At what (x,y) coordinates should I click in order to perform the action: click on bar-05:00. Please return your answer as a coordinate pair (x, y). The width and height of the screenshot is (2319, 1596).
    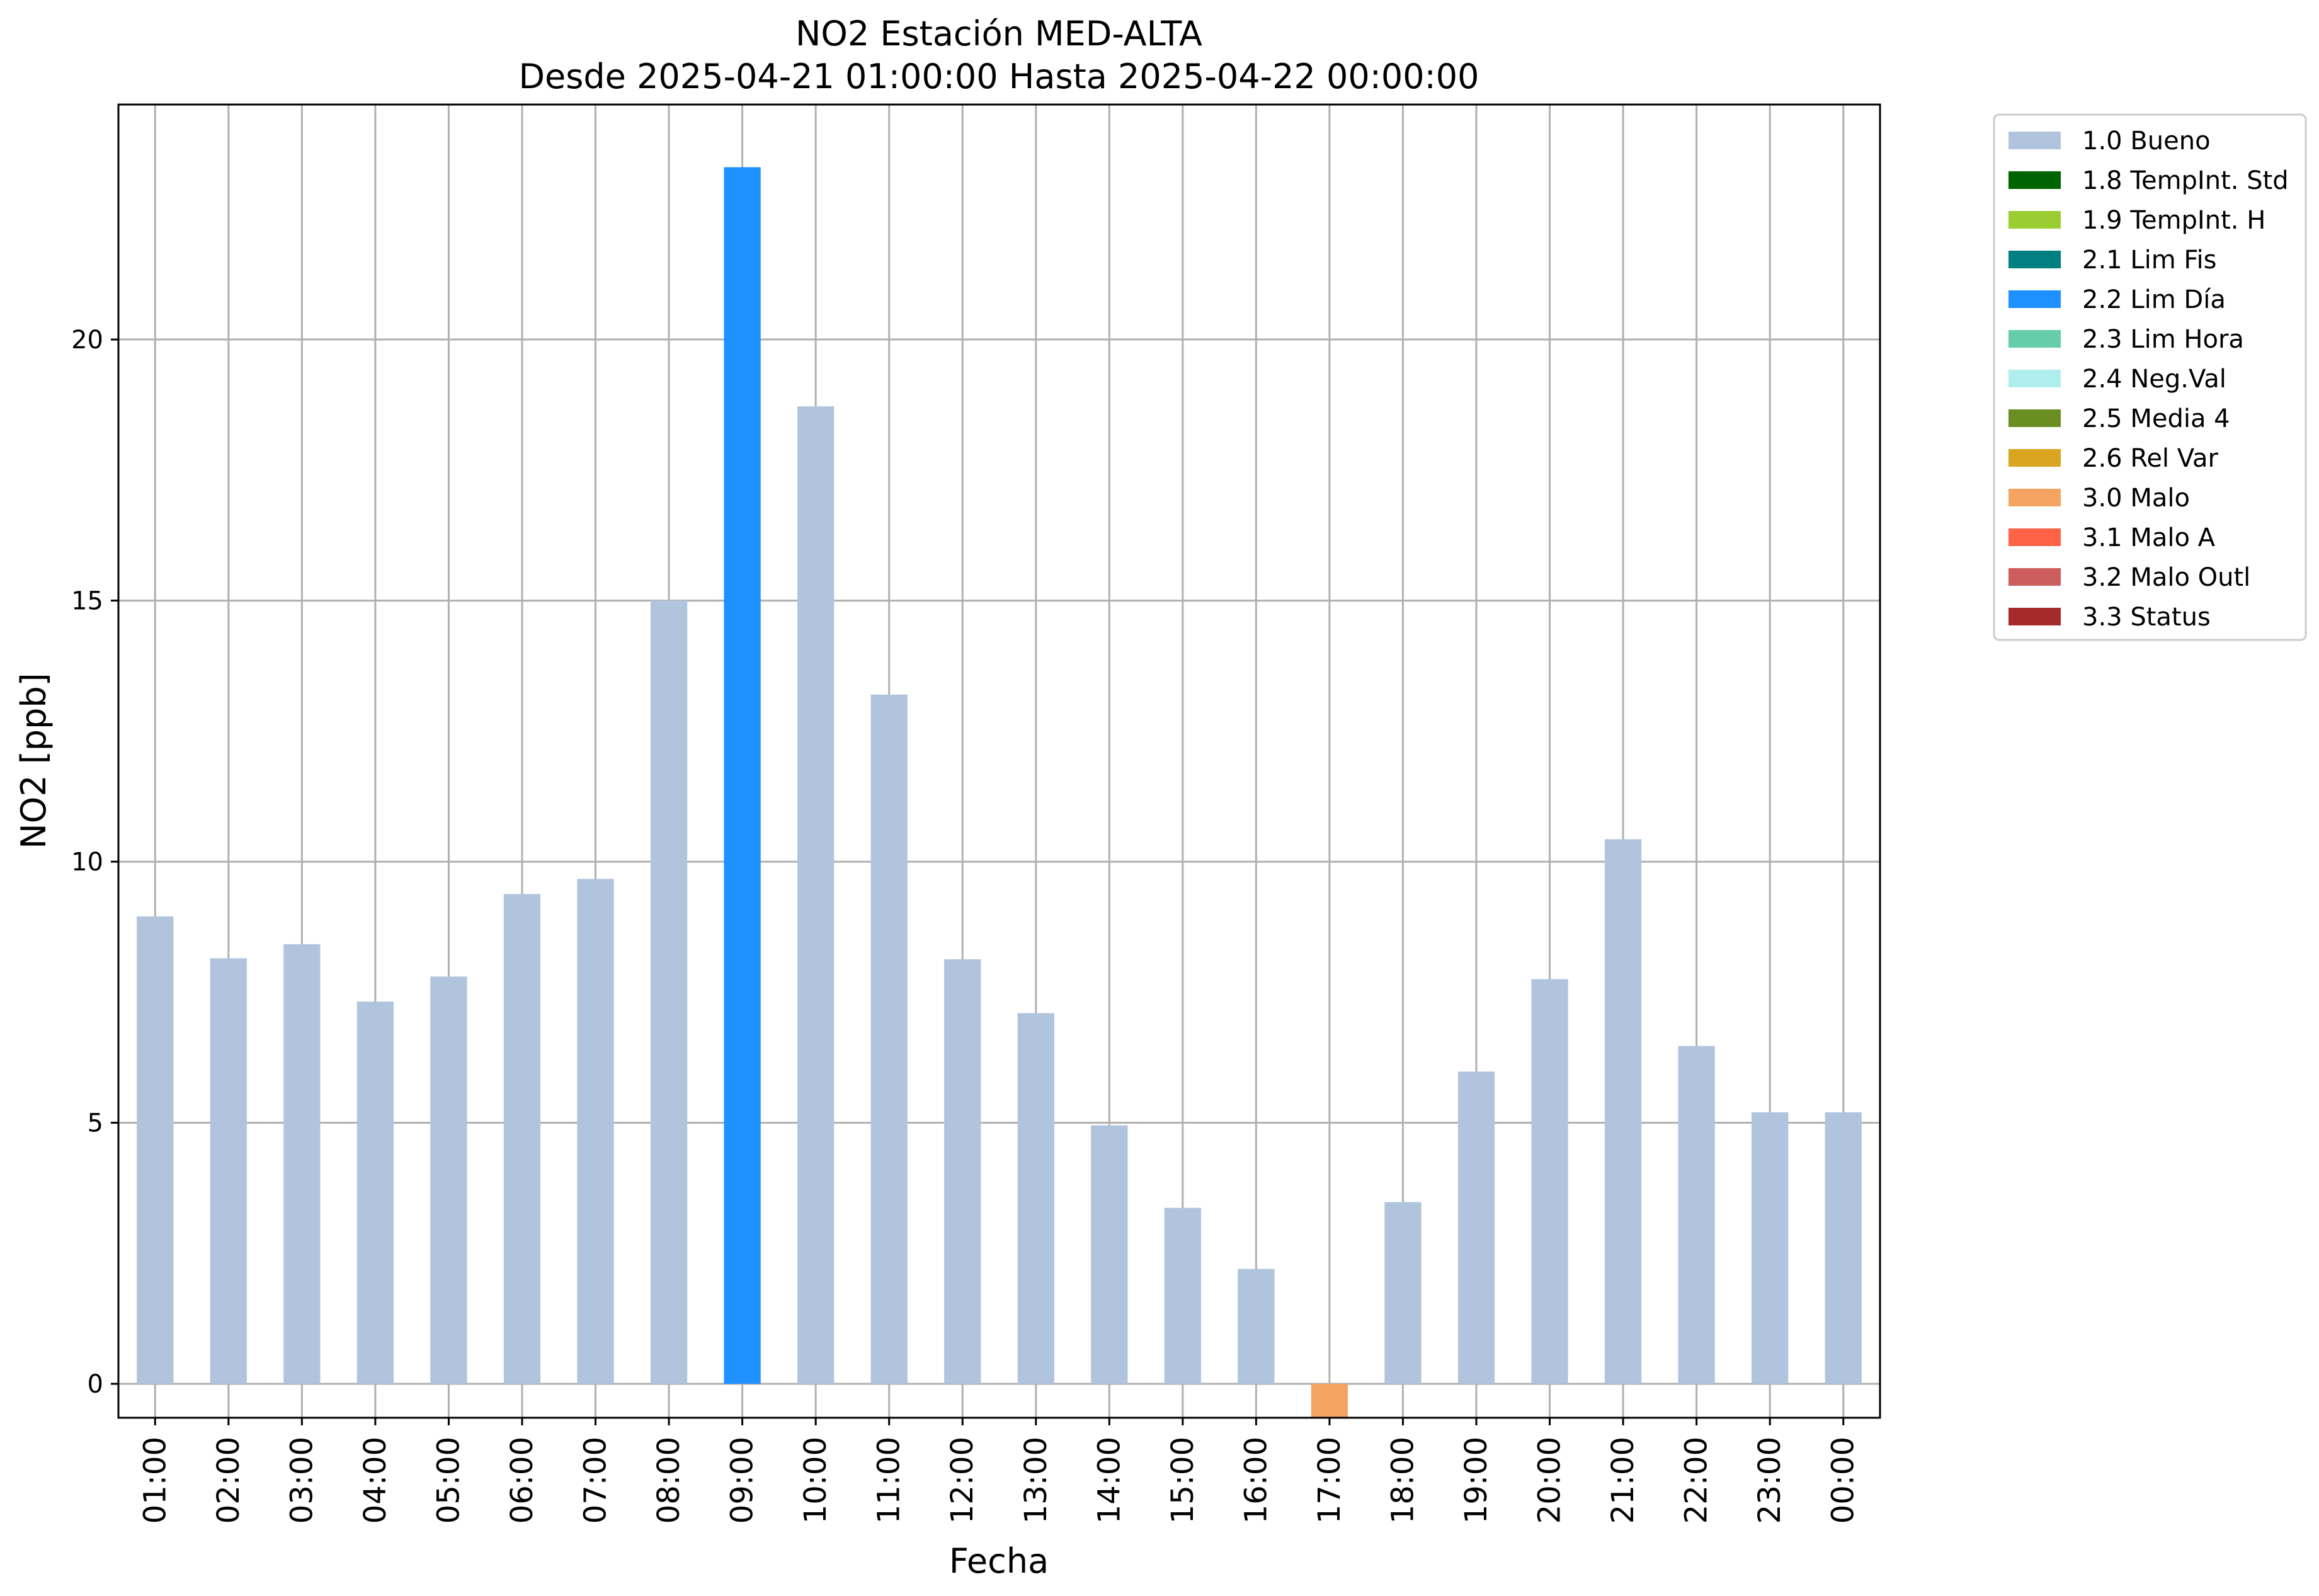
    Looking at the image, I should click on (448, 1180).